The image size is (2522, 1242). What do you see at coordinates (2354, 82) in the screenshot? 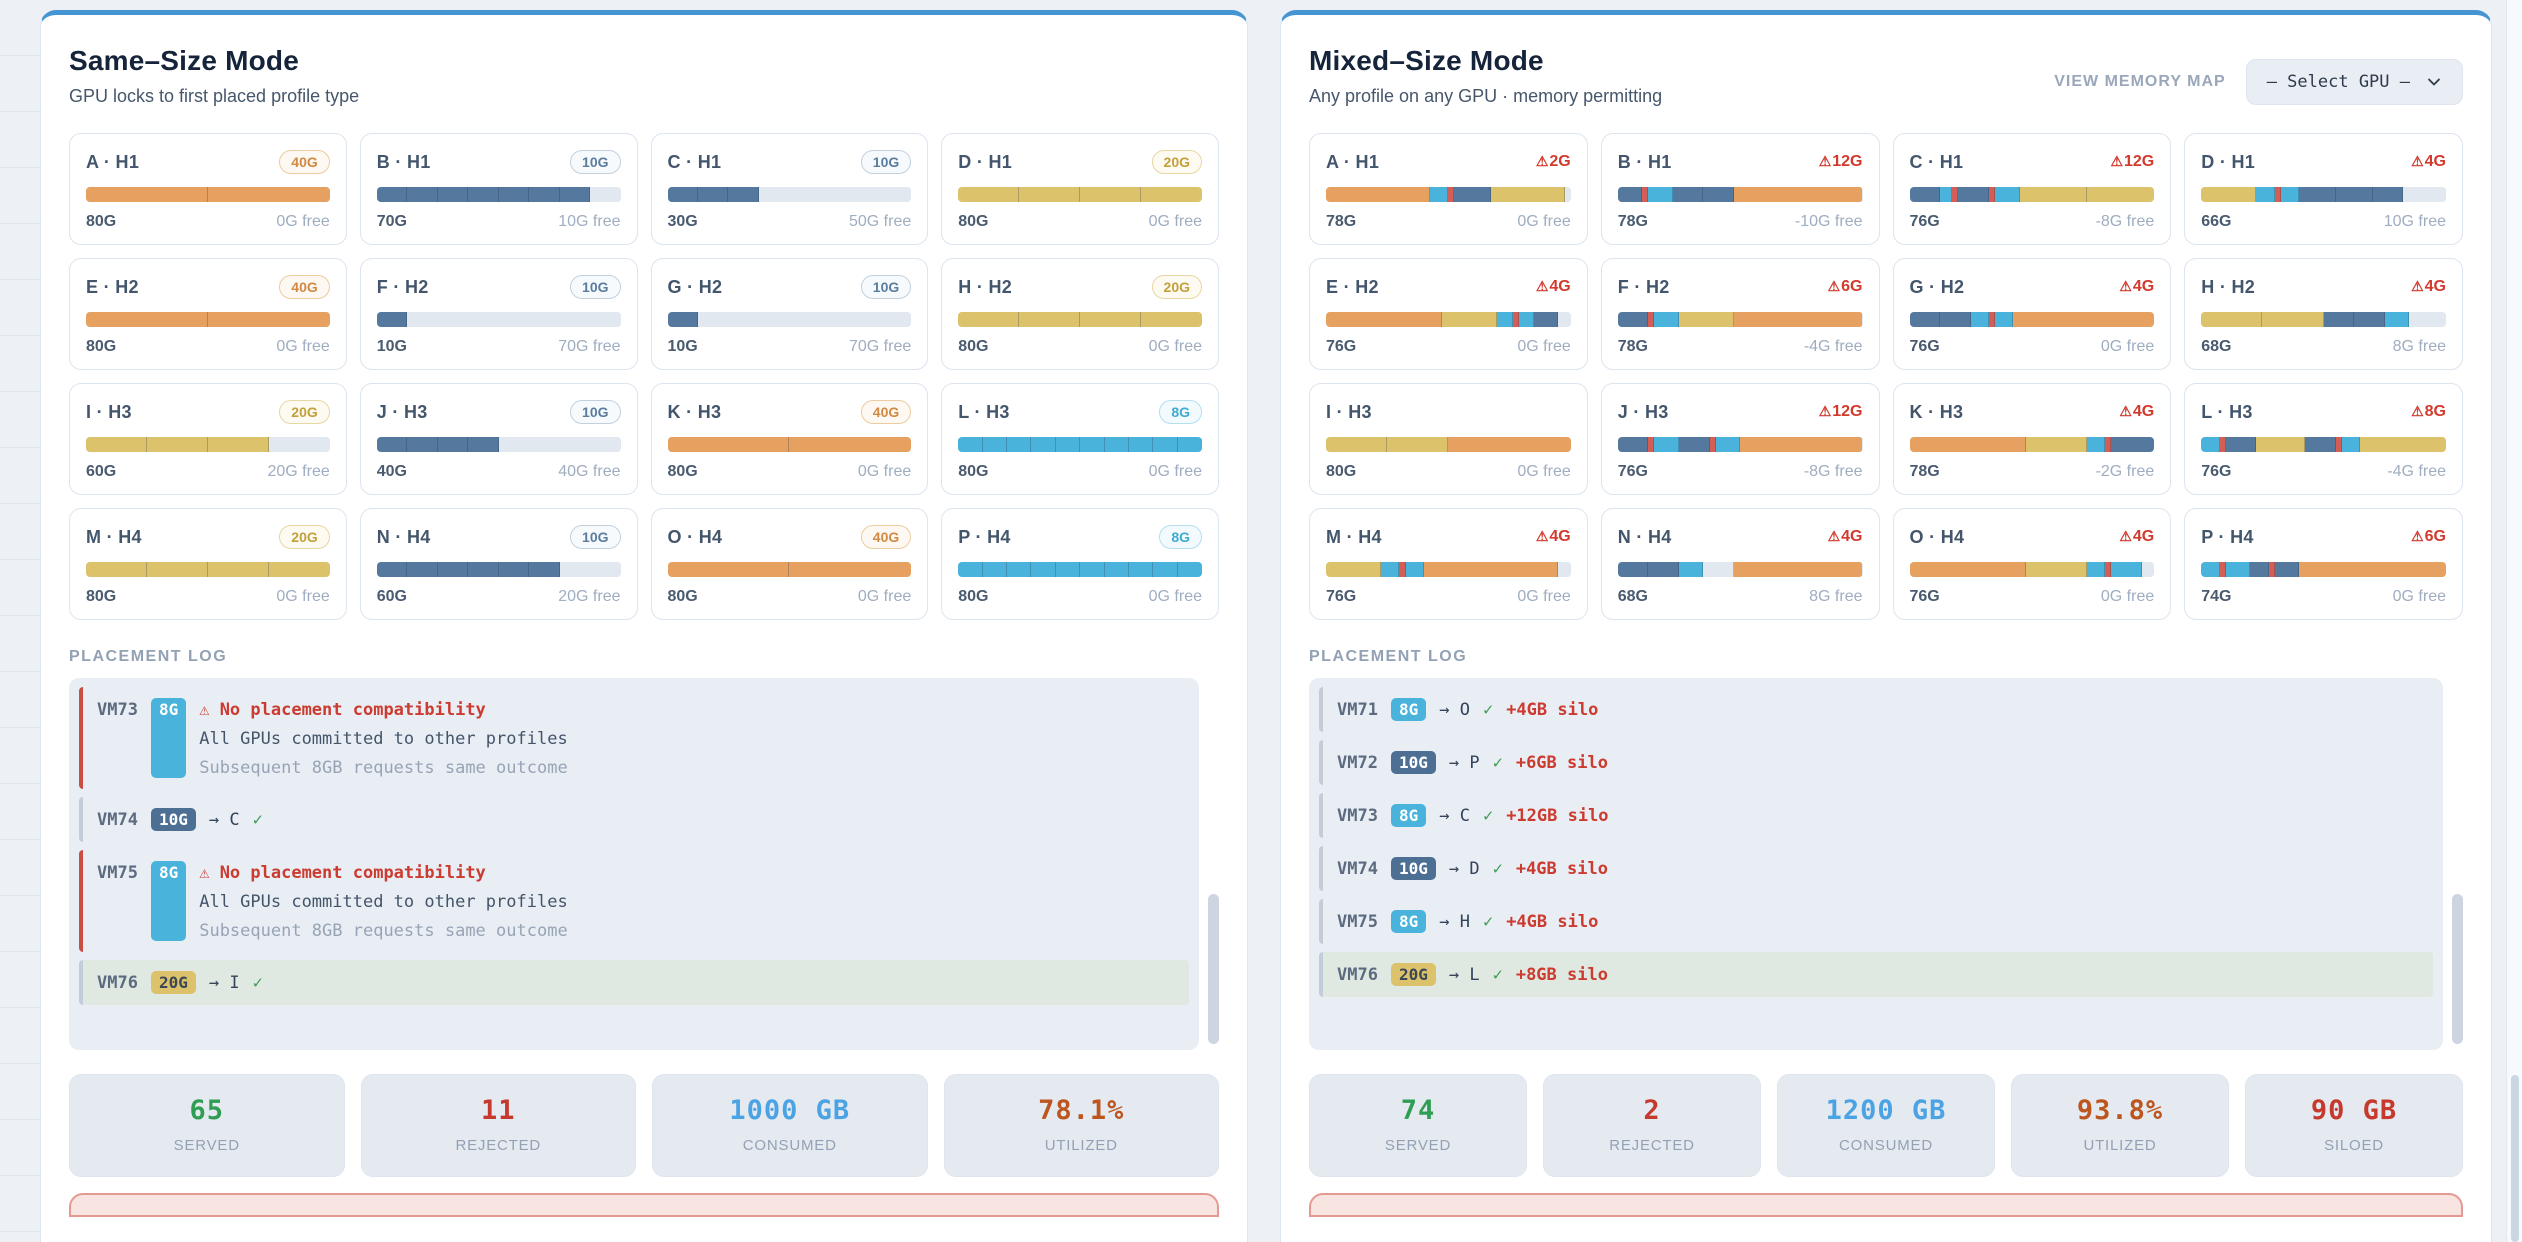
I see `gpu-select-dropdown: — Select GPU —` at bounding box center [2354, 82].